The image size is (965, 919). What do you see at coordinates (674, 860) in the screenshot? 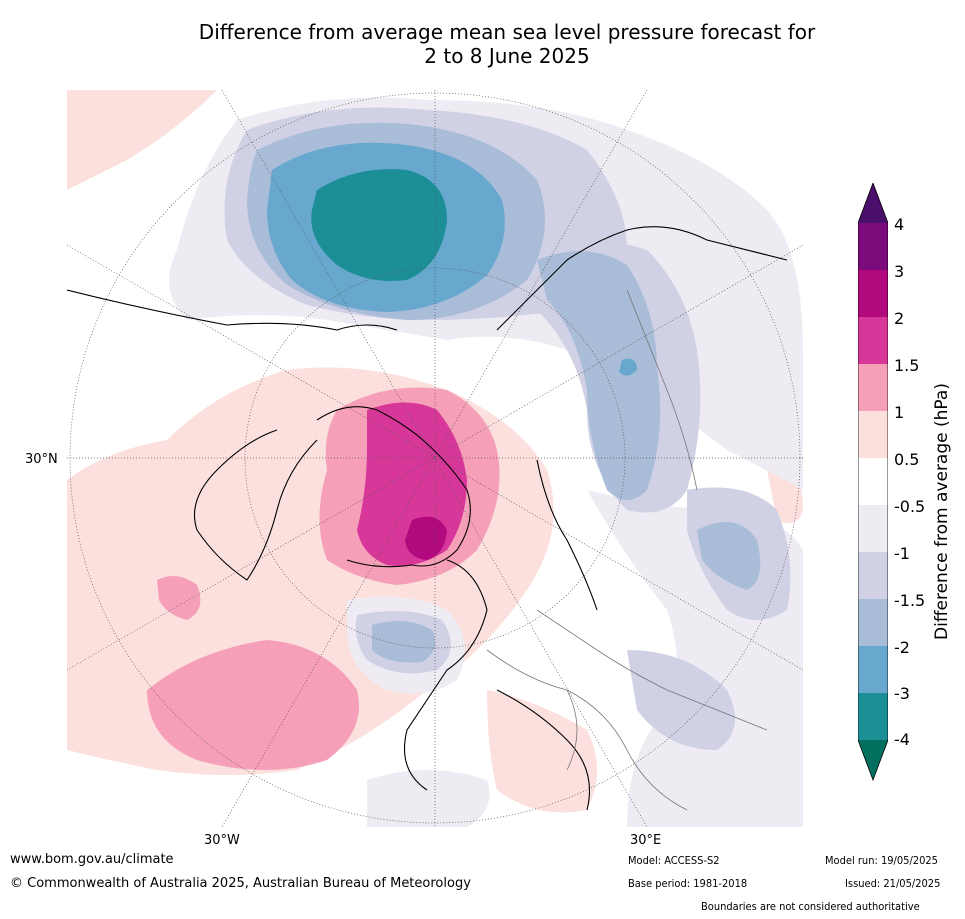
I see `model-text: Model: ACCESS-S2` at bounding box center [674, 860].